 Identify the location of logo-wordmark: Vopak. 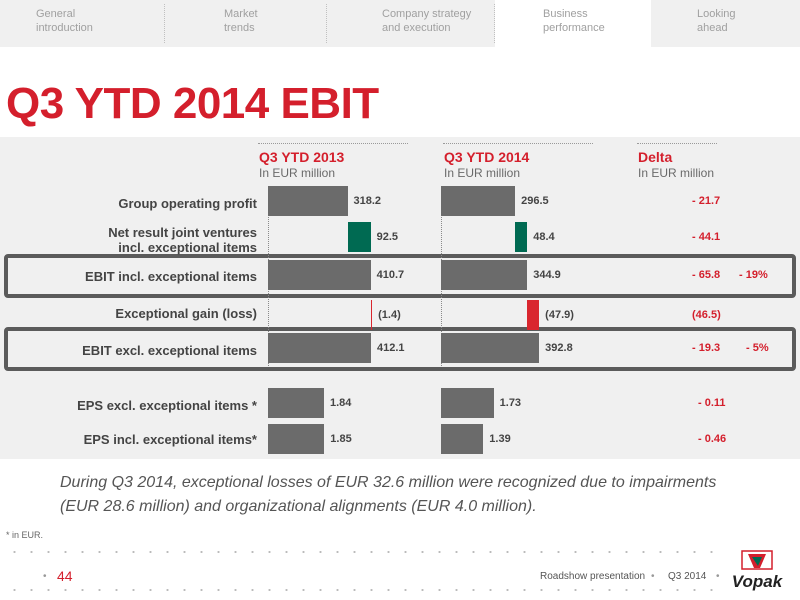
(757, 581).